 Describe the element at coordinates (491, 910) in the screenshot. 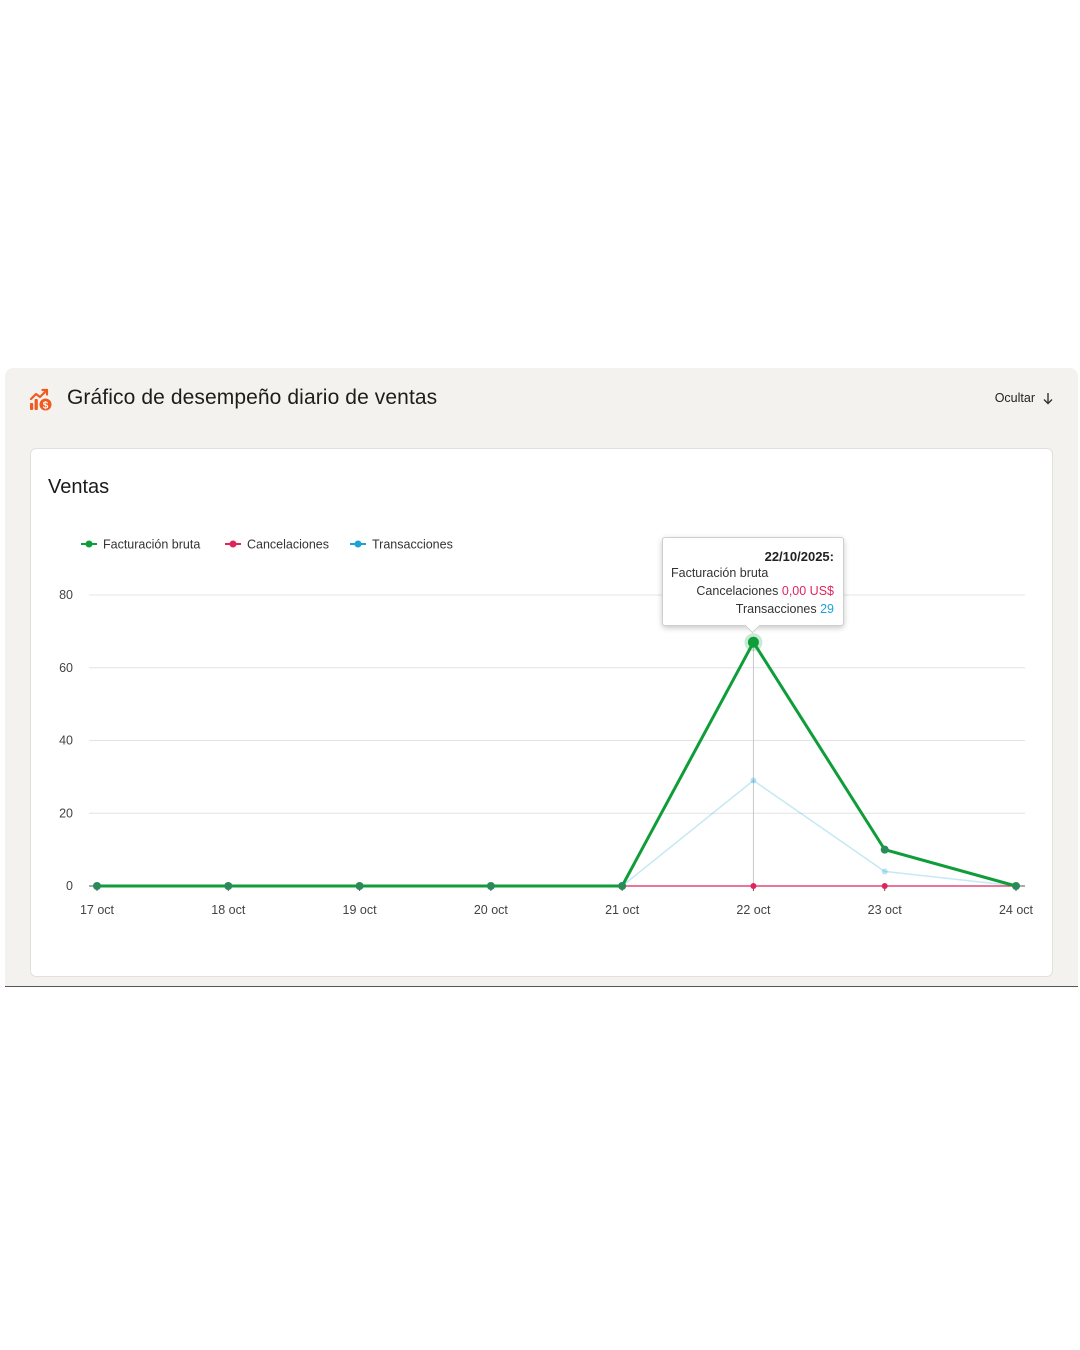

I see `x-tick-label: 20 oct` at that location.